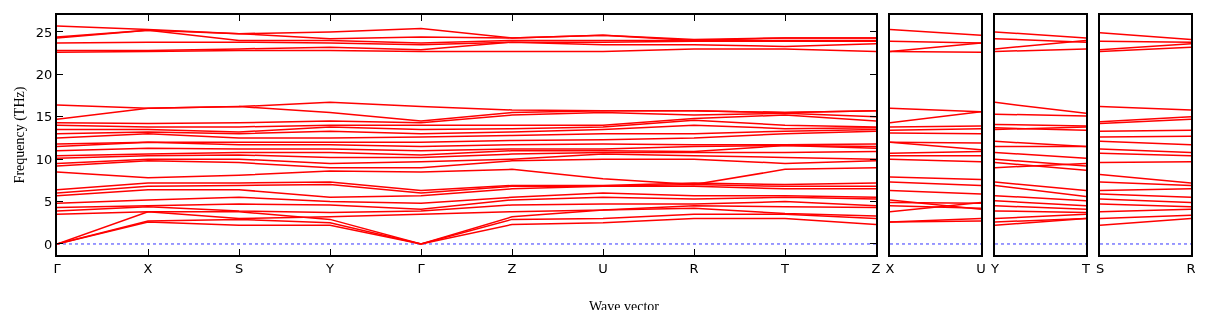 The width and height of the screenshot is (1211, 310). I want to click on y-tick-label: 10, so click(44, 159).